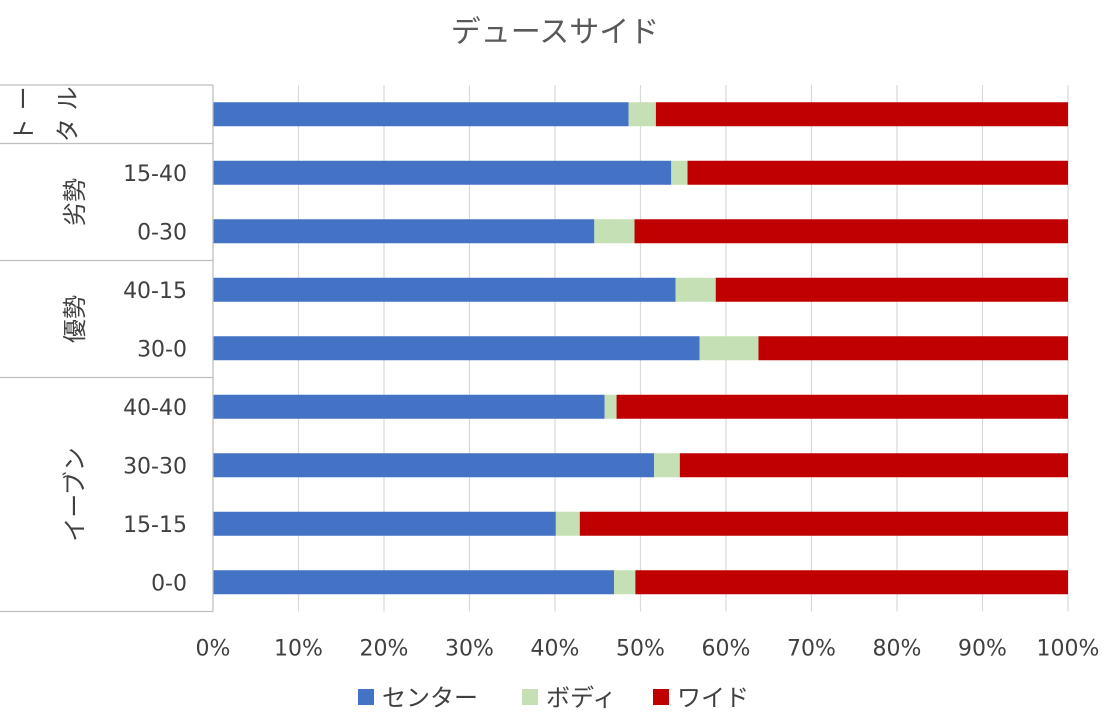 This screenshot has height=724, width=1110. Describe the element at coordinates (982, 649) in the screenshot. I see `x-tick-label: 90%` at that location.